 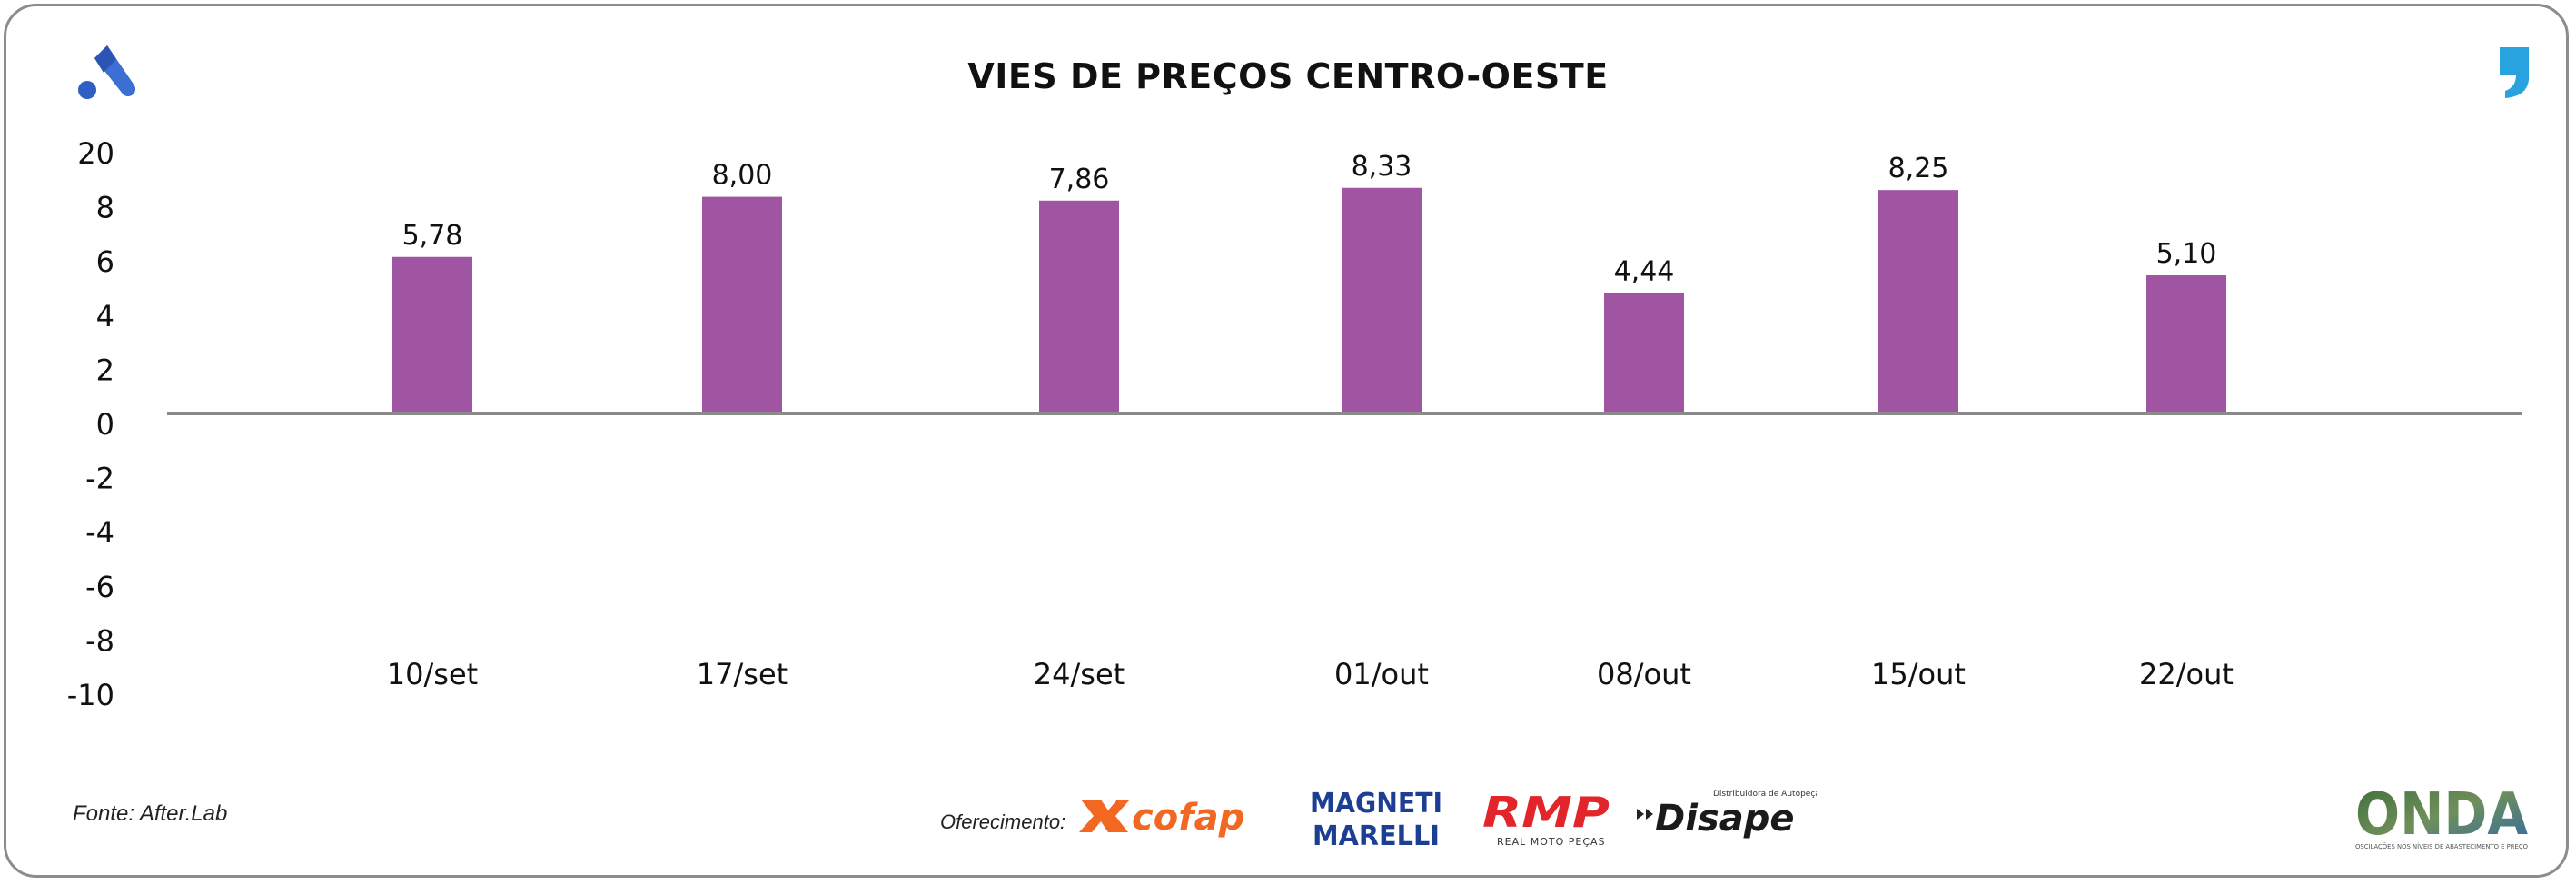 I want to click on x-tick-label: 22/out, so click(x=2186, y=674).